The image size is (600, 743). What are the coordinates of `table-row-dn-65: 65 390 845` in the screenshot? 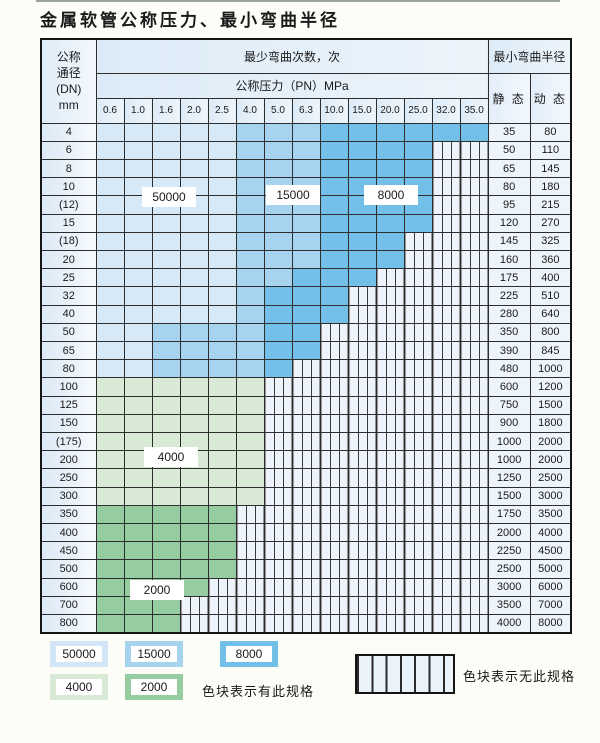 It's located at (306, 350).